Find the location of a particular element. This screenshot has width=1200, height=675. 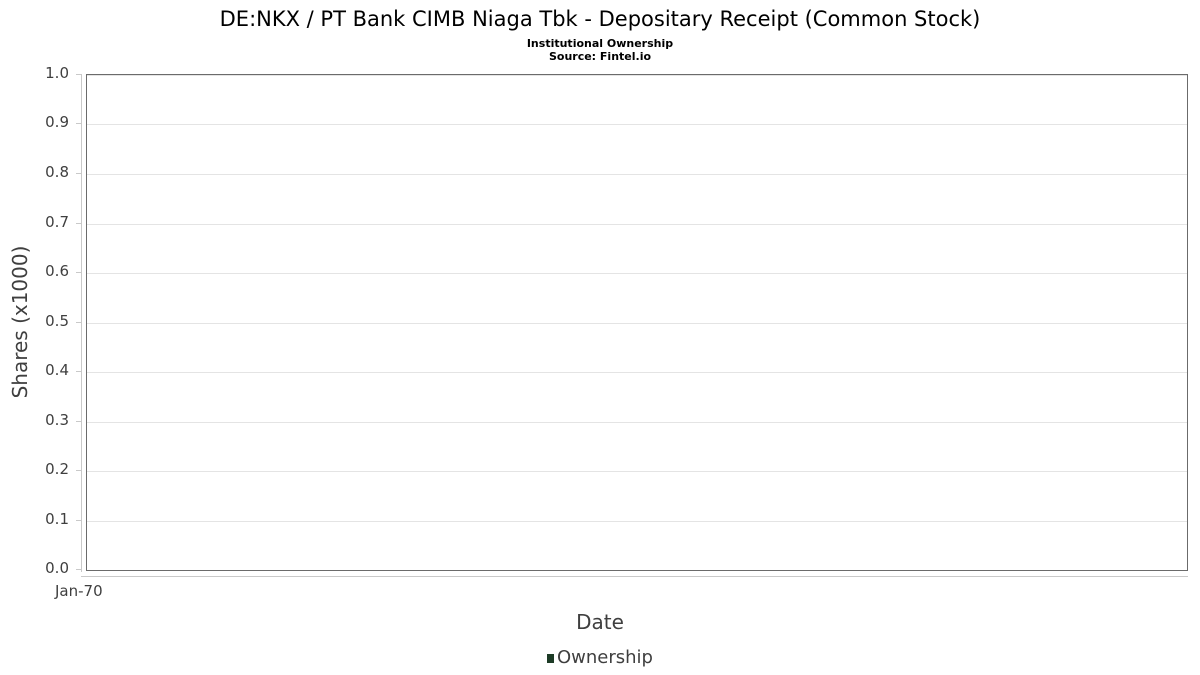

legend-label-ownership: Ownership is located at coordinates (605, 657).